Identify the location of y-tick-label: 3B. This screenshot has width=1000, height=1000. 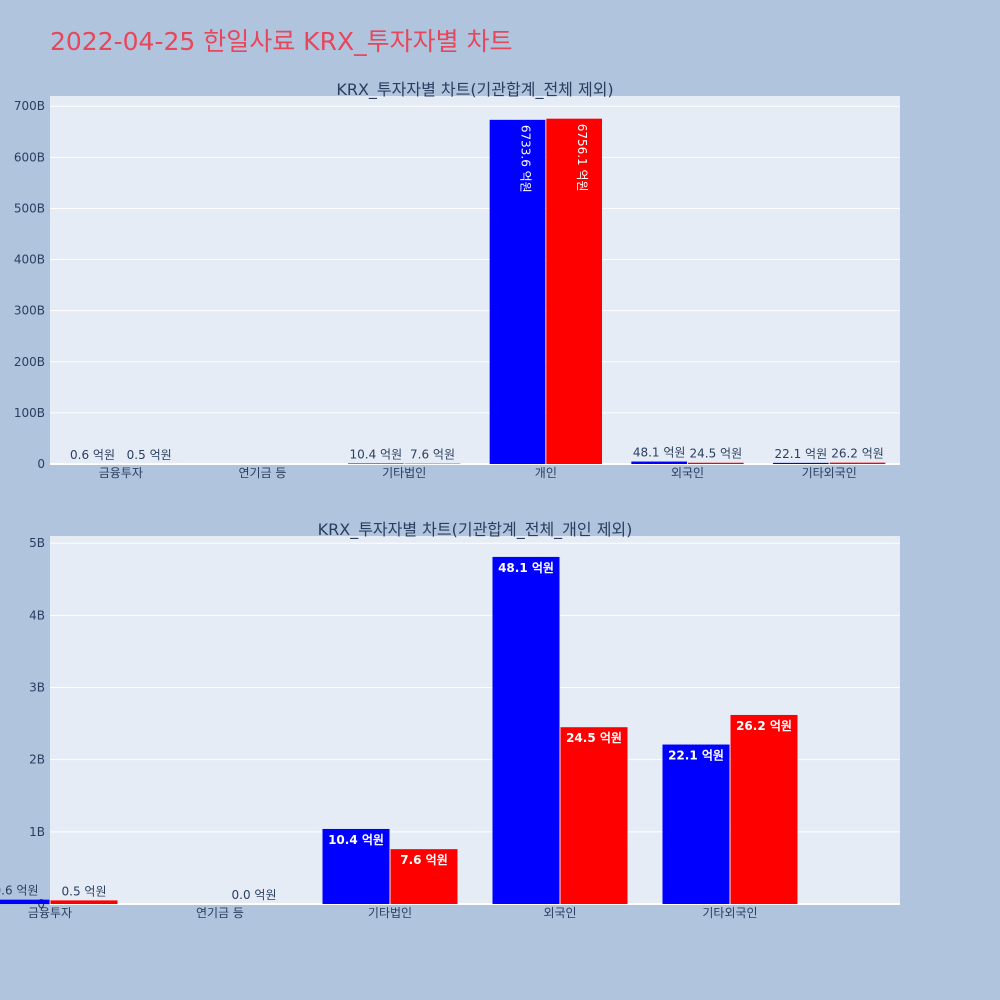
(37, 688).